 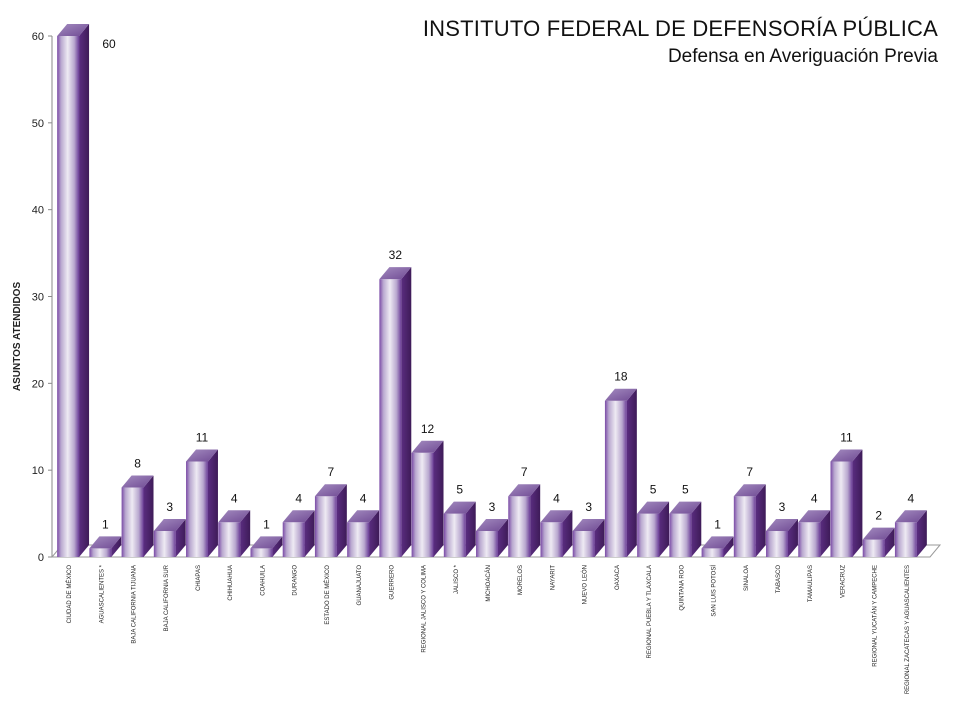 What do you see at coordinates (585, 584) in the screenshot?
I see `category-label: NUEVO LEÓN` at bounding box center [585, 584].